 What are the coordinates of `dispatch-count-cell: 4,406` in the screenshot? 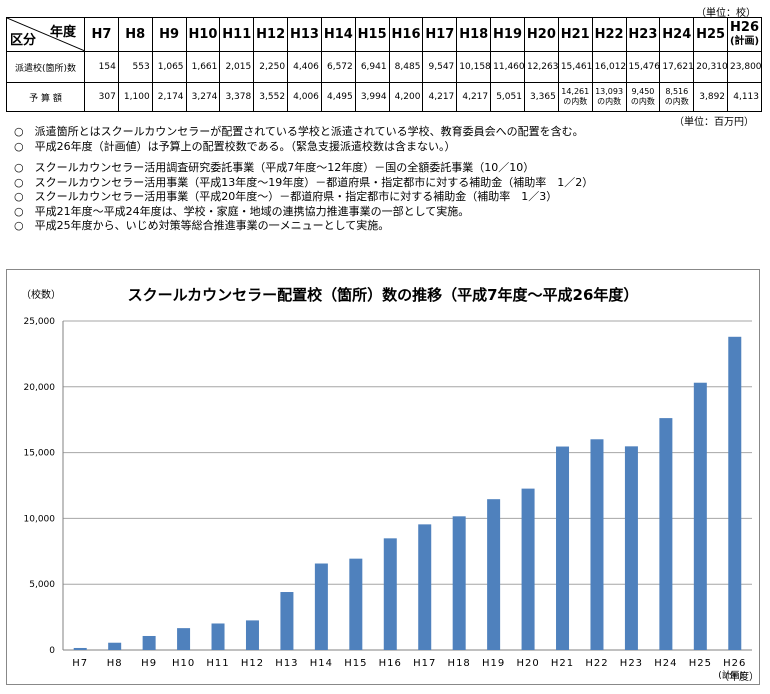 It's located at (304, 67).